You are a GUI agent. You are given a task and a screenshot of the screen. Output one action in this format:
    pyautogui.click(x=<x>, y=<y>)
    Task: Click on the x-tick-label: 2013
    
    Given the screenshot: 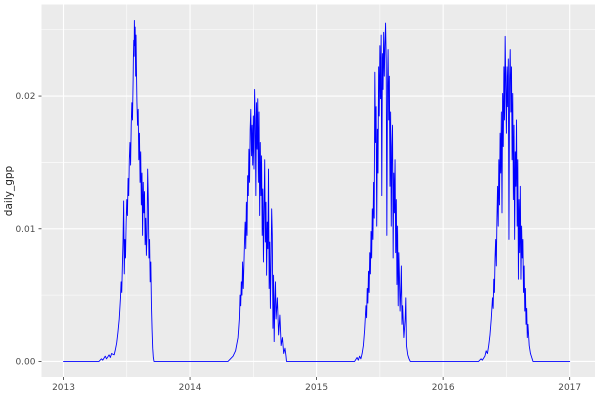 What is the action you would take?
    pyautogui.click(x=63, y=388)
    